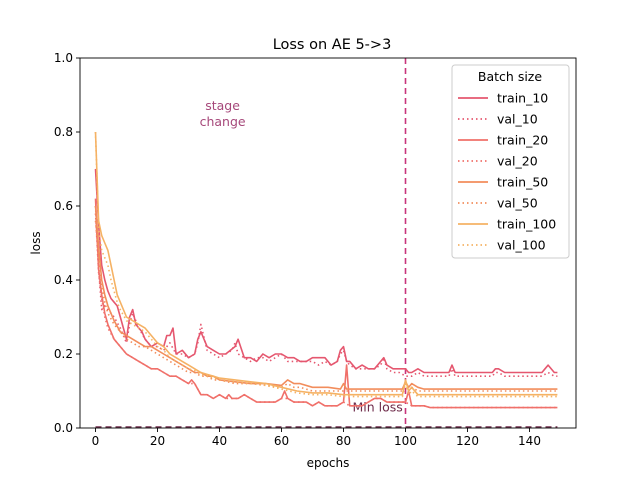  What do you see at coordinates (219, 441) in the screenshot?
I see `x-tick-label: 40` at bounding box center [219, 441].